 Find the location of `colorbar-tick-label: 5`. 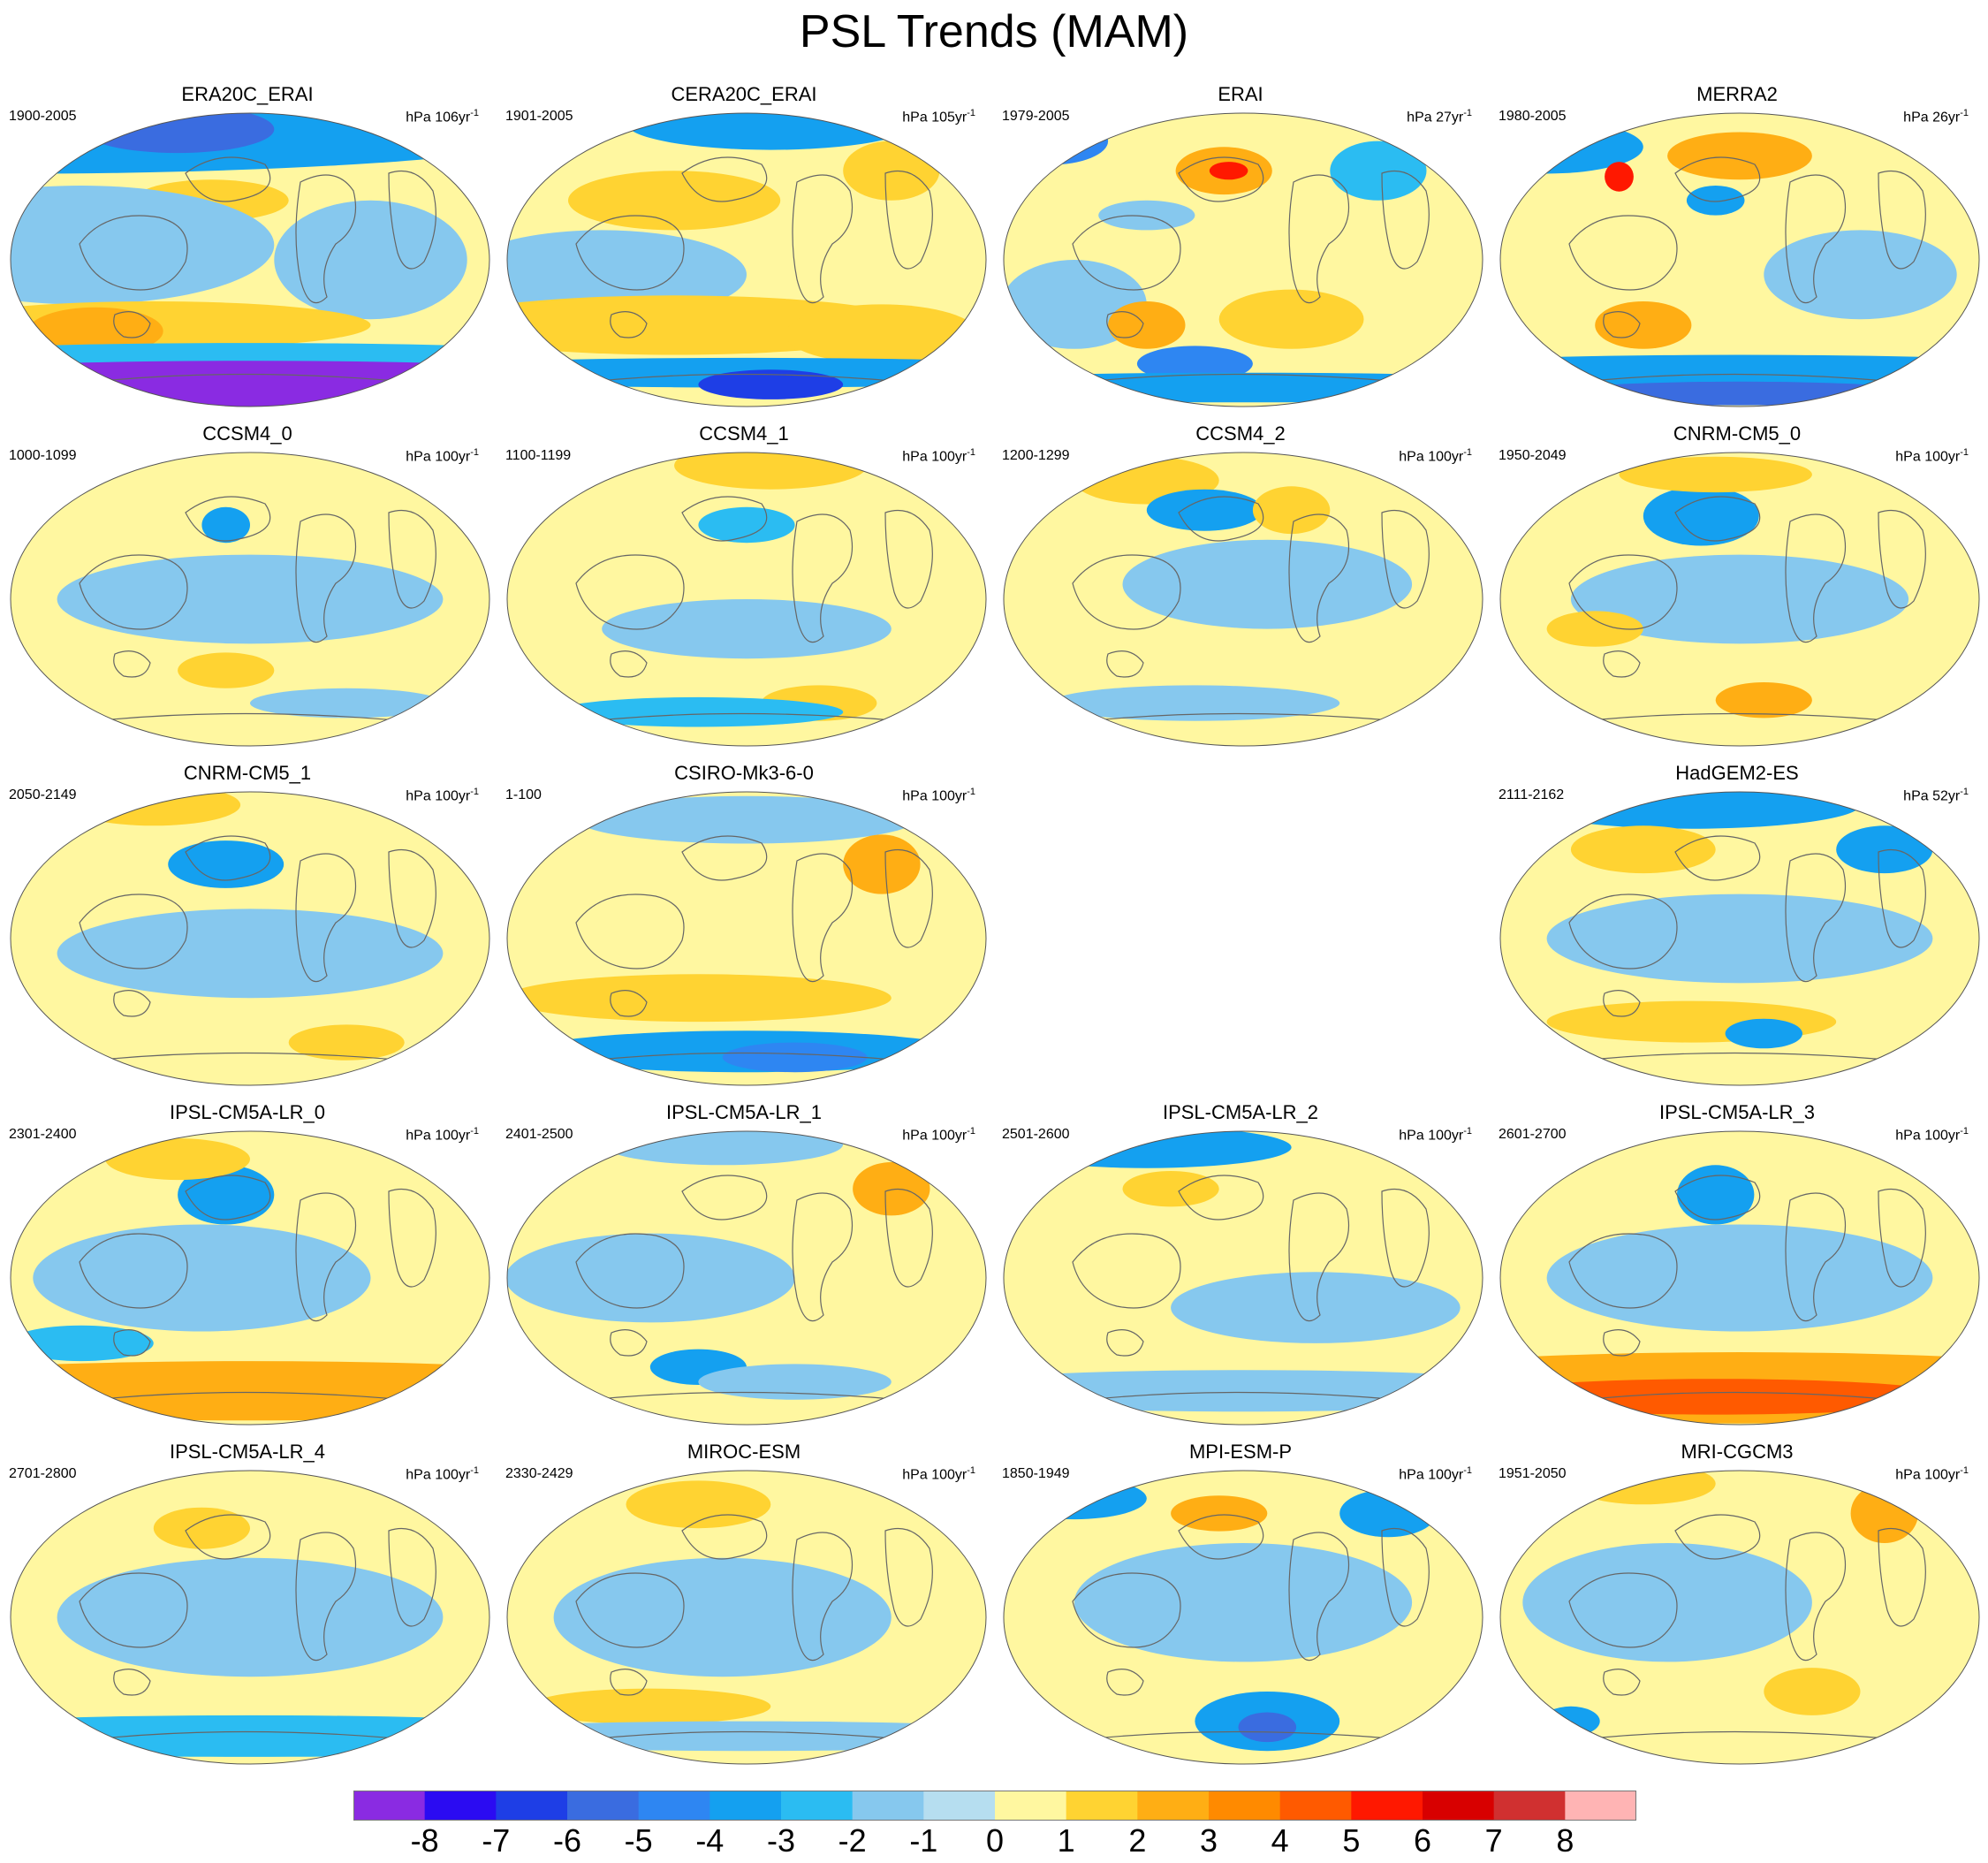

colorbar-tick-label: 5 is located at coordinates (1351, 1840).